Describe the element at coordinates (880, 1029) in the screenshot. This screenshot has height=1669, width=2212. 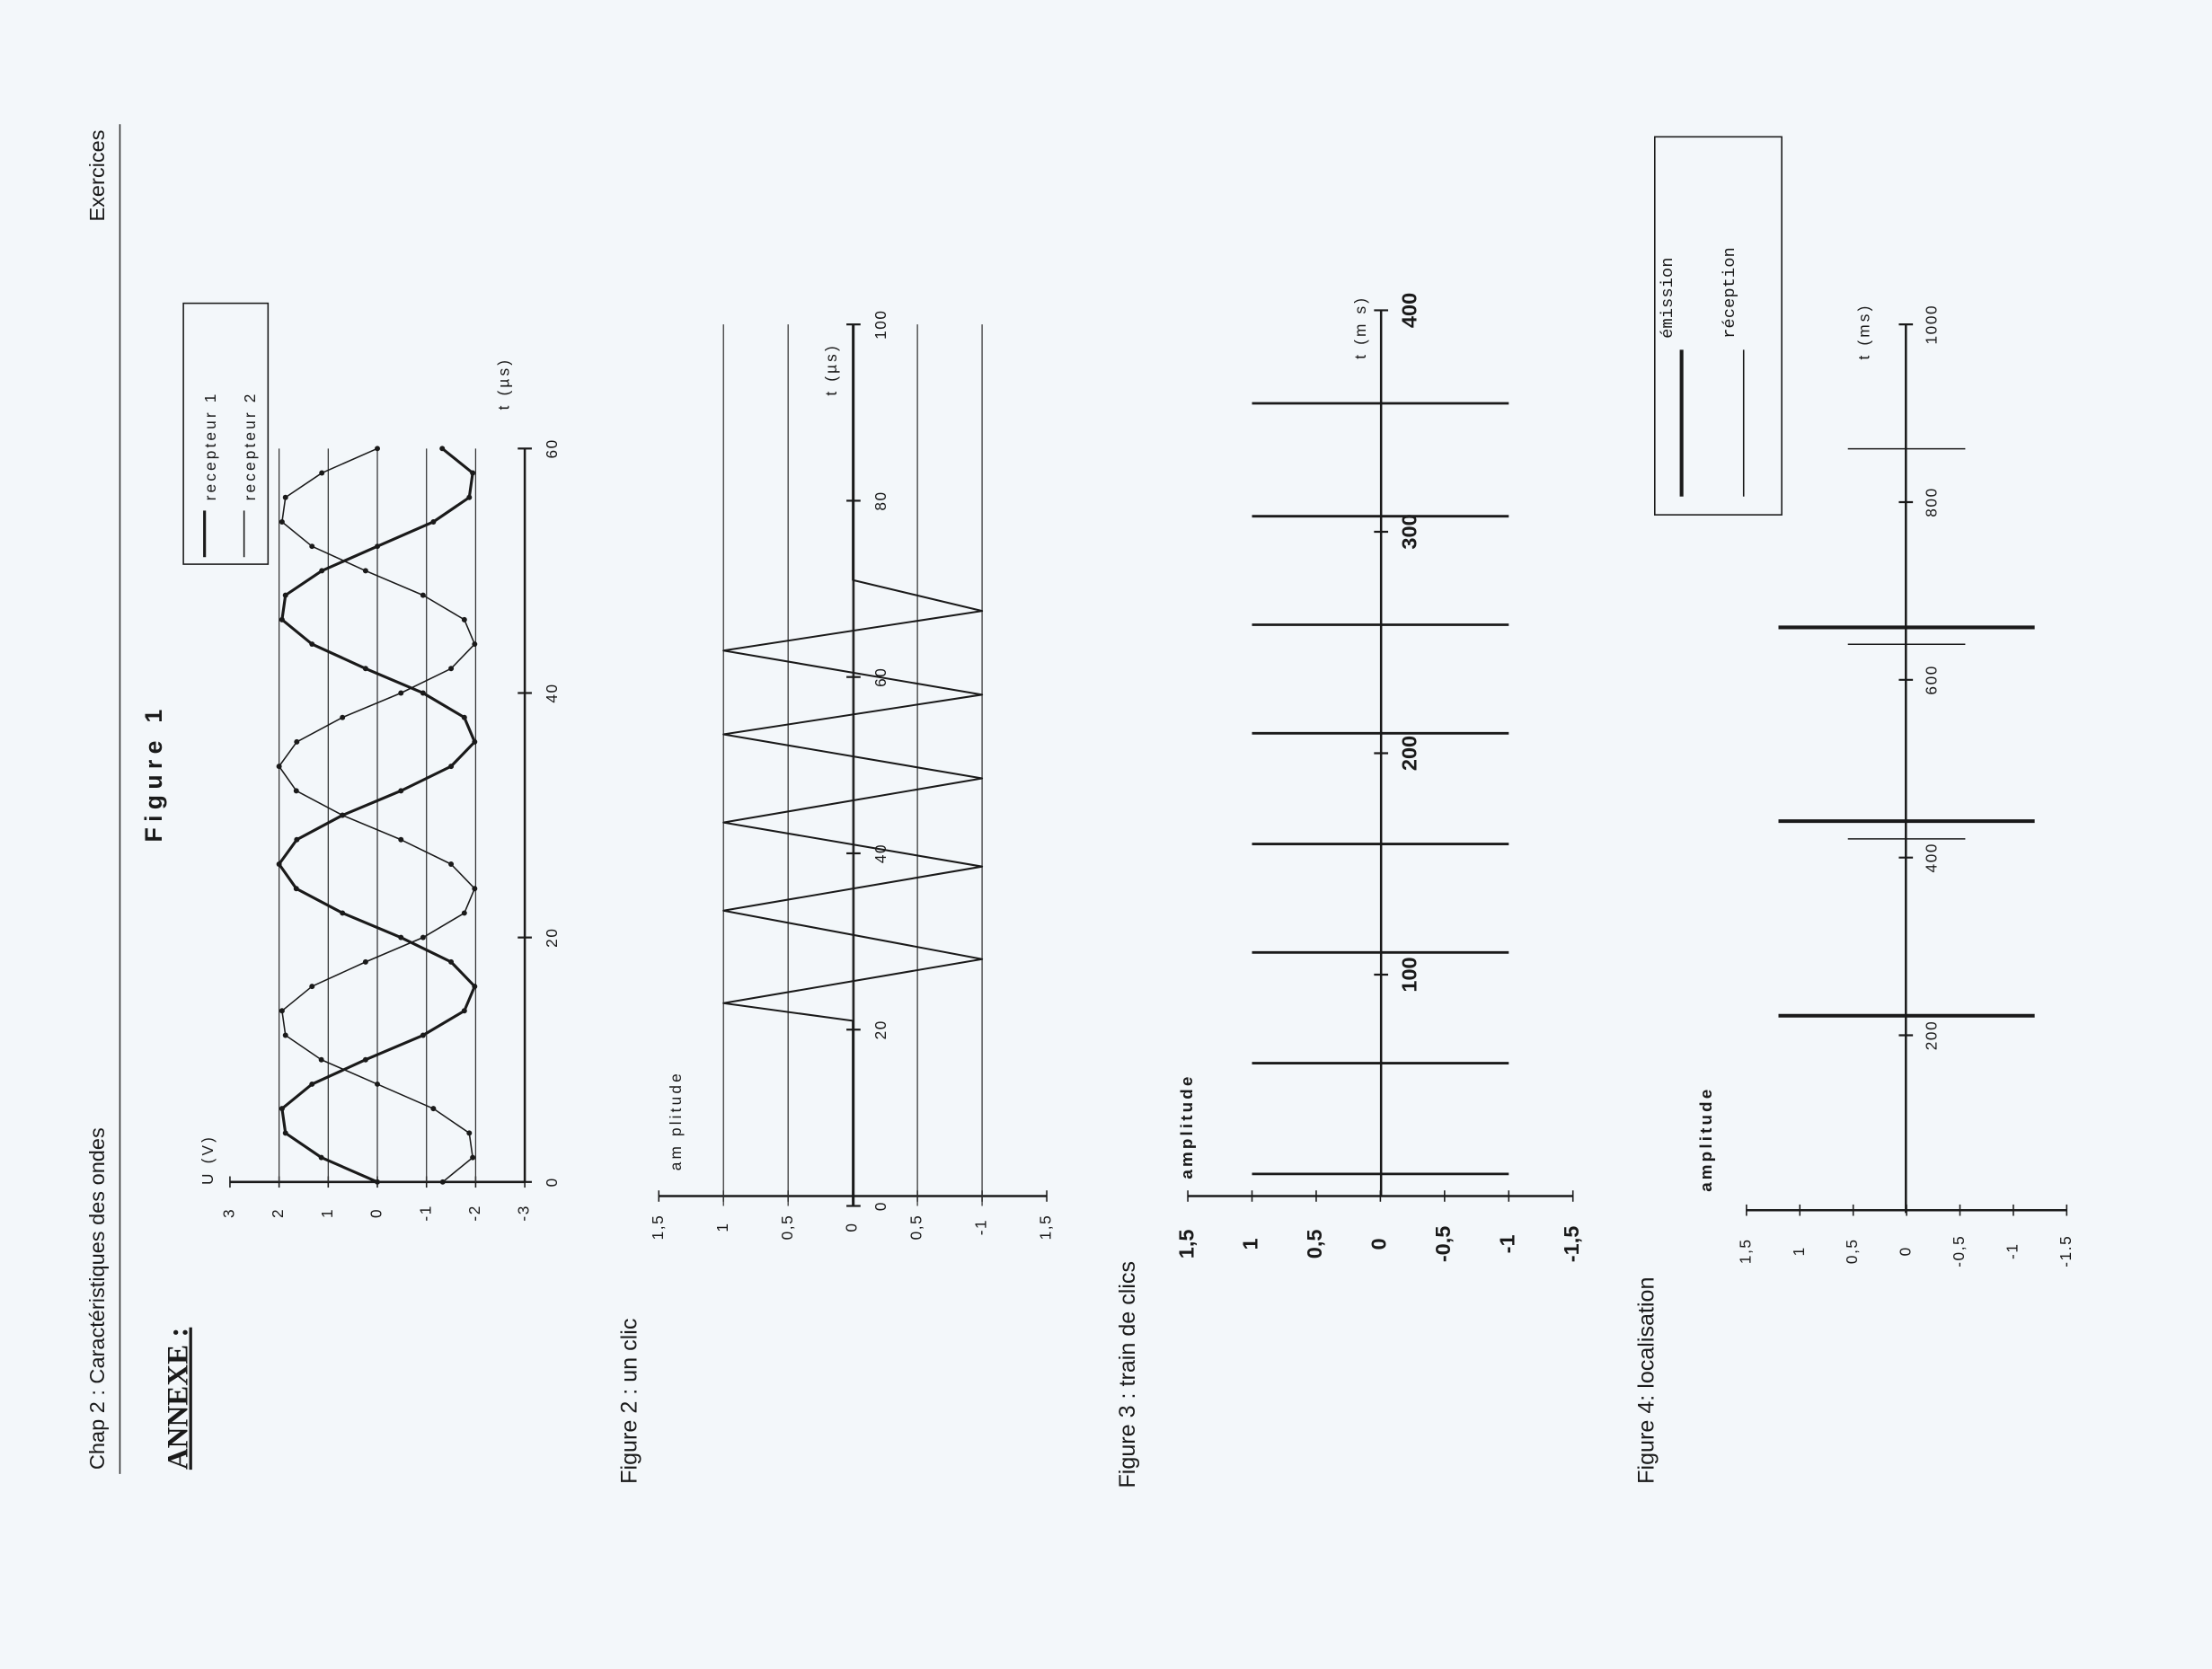
I see `x-tick-label: 20` at that location.